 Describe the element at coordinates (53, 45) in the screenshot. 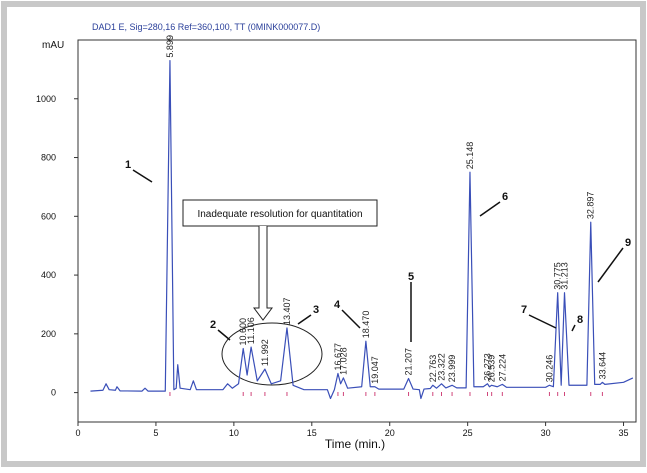

I see `y-axis-label: mAU` at that location.